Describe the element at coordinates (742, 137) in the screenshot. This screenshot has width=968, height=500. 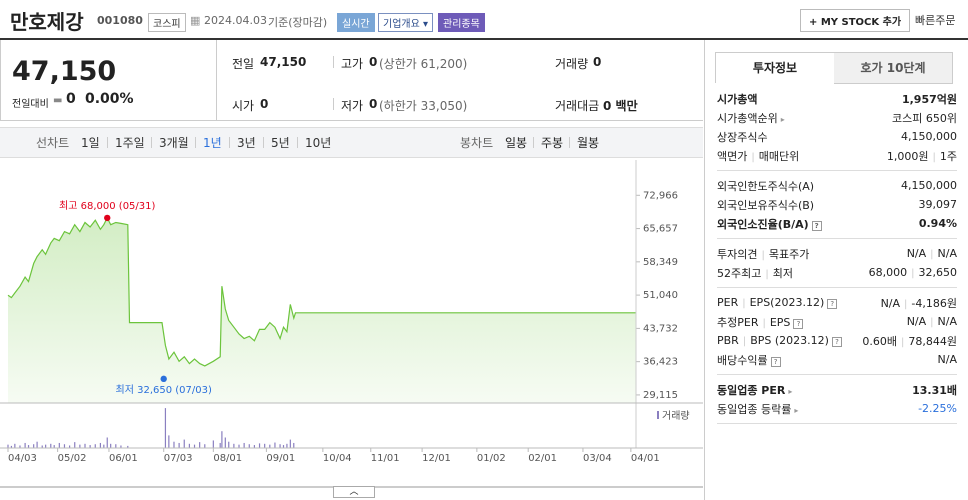
I see `label-part: 상장주식수` at that location.